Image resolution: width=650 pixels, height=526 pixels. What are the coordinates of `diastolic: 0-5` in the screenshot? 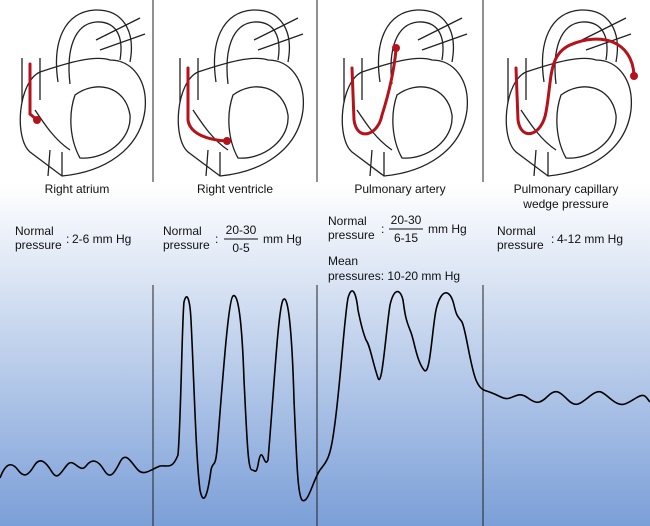 It's located at (241, 248).